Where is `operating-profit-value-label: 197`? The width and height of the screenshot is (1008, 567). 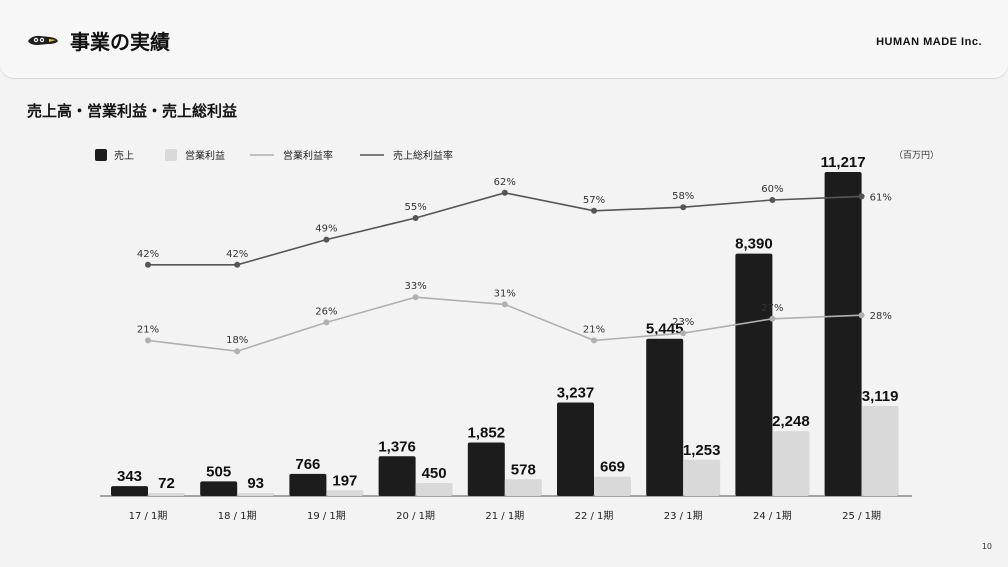 operating-profit-value-label: 197 is located at coordinates (344, 480).